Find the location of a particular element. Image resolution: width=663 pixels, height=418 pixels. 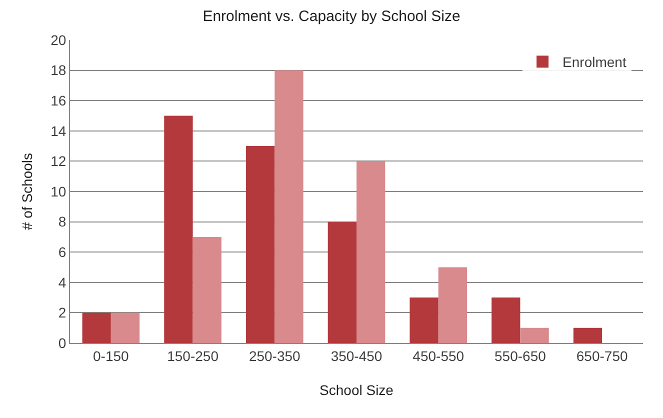

legend-label: Enrolment is located at coordinates (594, 62).